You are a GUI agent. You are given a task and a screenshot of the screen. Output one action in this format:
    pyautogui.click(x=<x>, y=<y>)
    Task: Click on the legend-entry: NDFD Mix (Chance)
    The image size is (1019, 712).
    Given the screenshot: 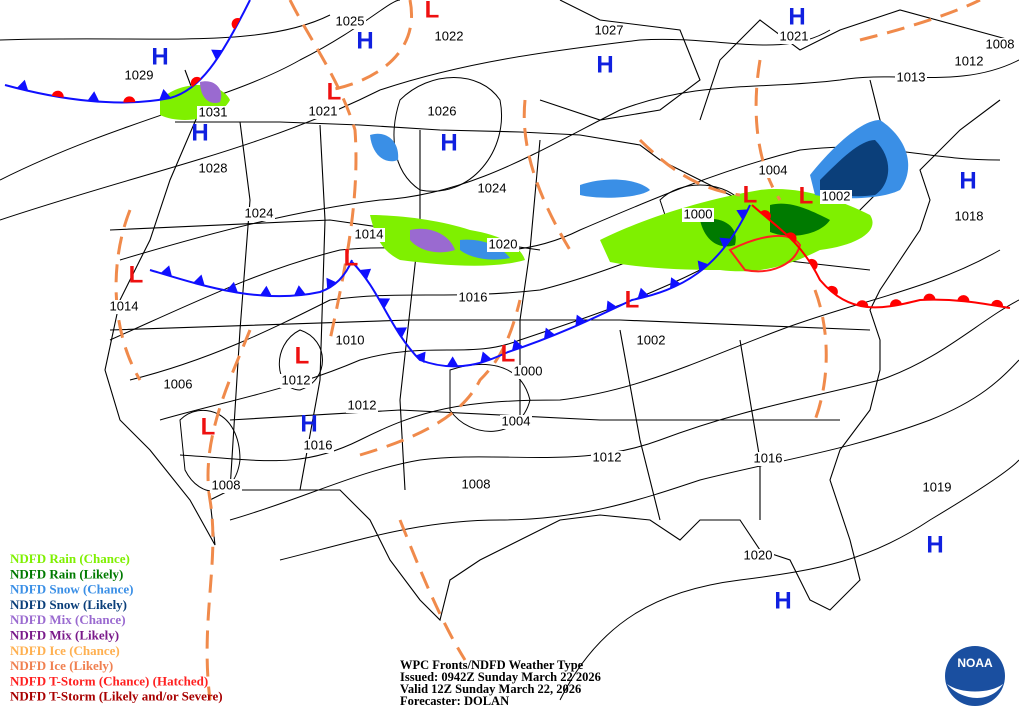 What is the action you would take?
    pyautogui.click(x=68, y=619)
    